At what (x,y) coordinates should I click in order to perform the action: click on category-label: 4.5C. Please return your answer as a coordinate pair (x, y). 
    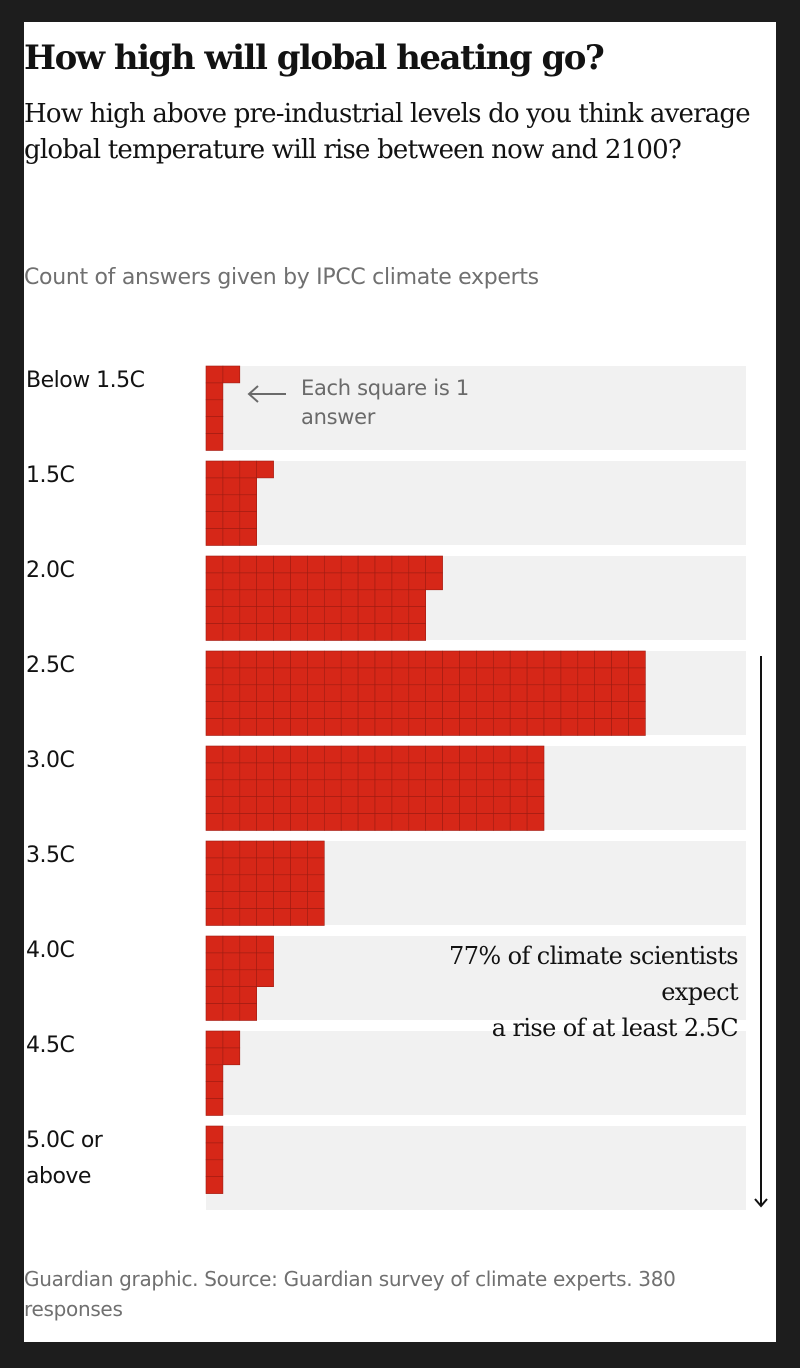
    Looking at the image, I should click on (50, 1045).